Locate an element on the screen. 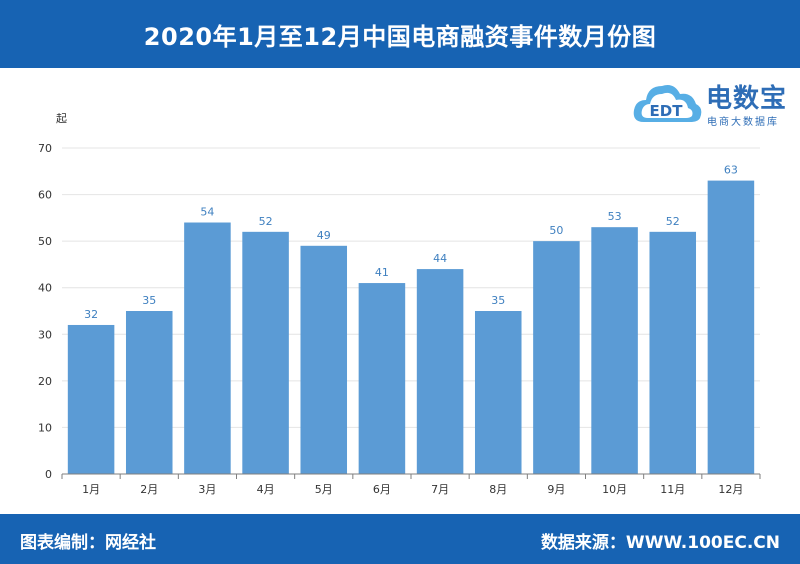 The width and height of the screenshot is (800, 564). y-tick-label: 30 is located at coordinates (45, 334).